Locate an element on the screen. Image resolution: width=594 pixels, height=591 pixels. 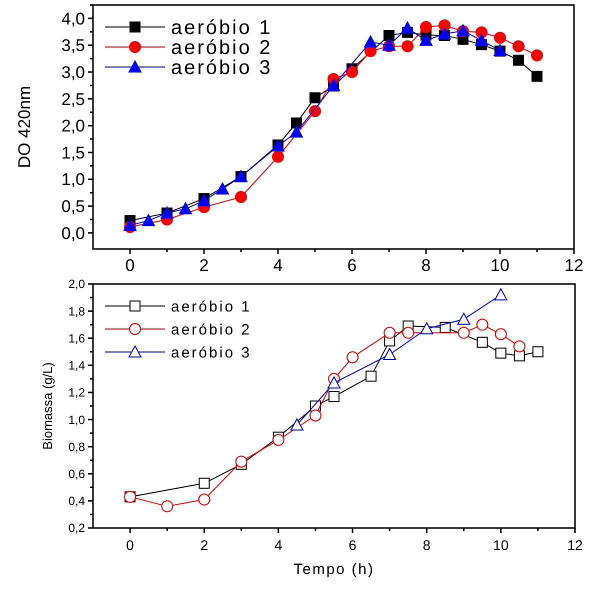
y-tick-label: 1,4 is located at coordinates (77, 365).